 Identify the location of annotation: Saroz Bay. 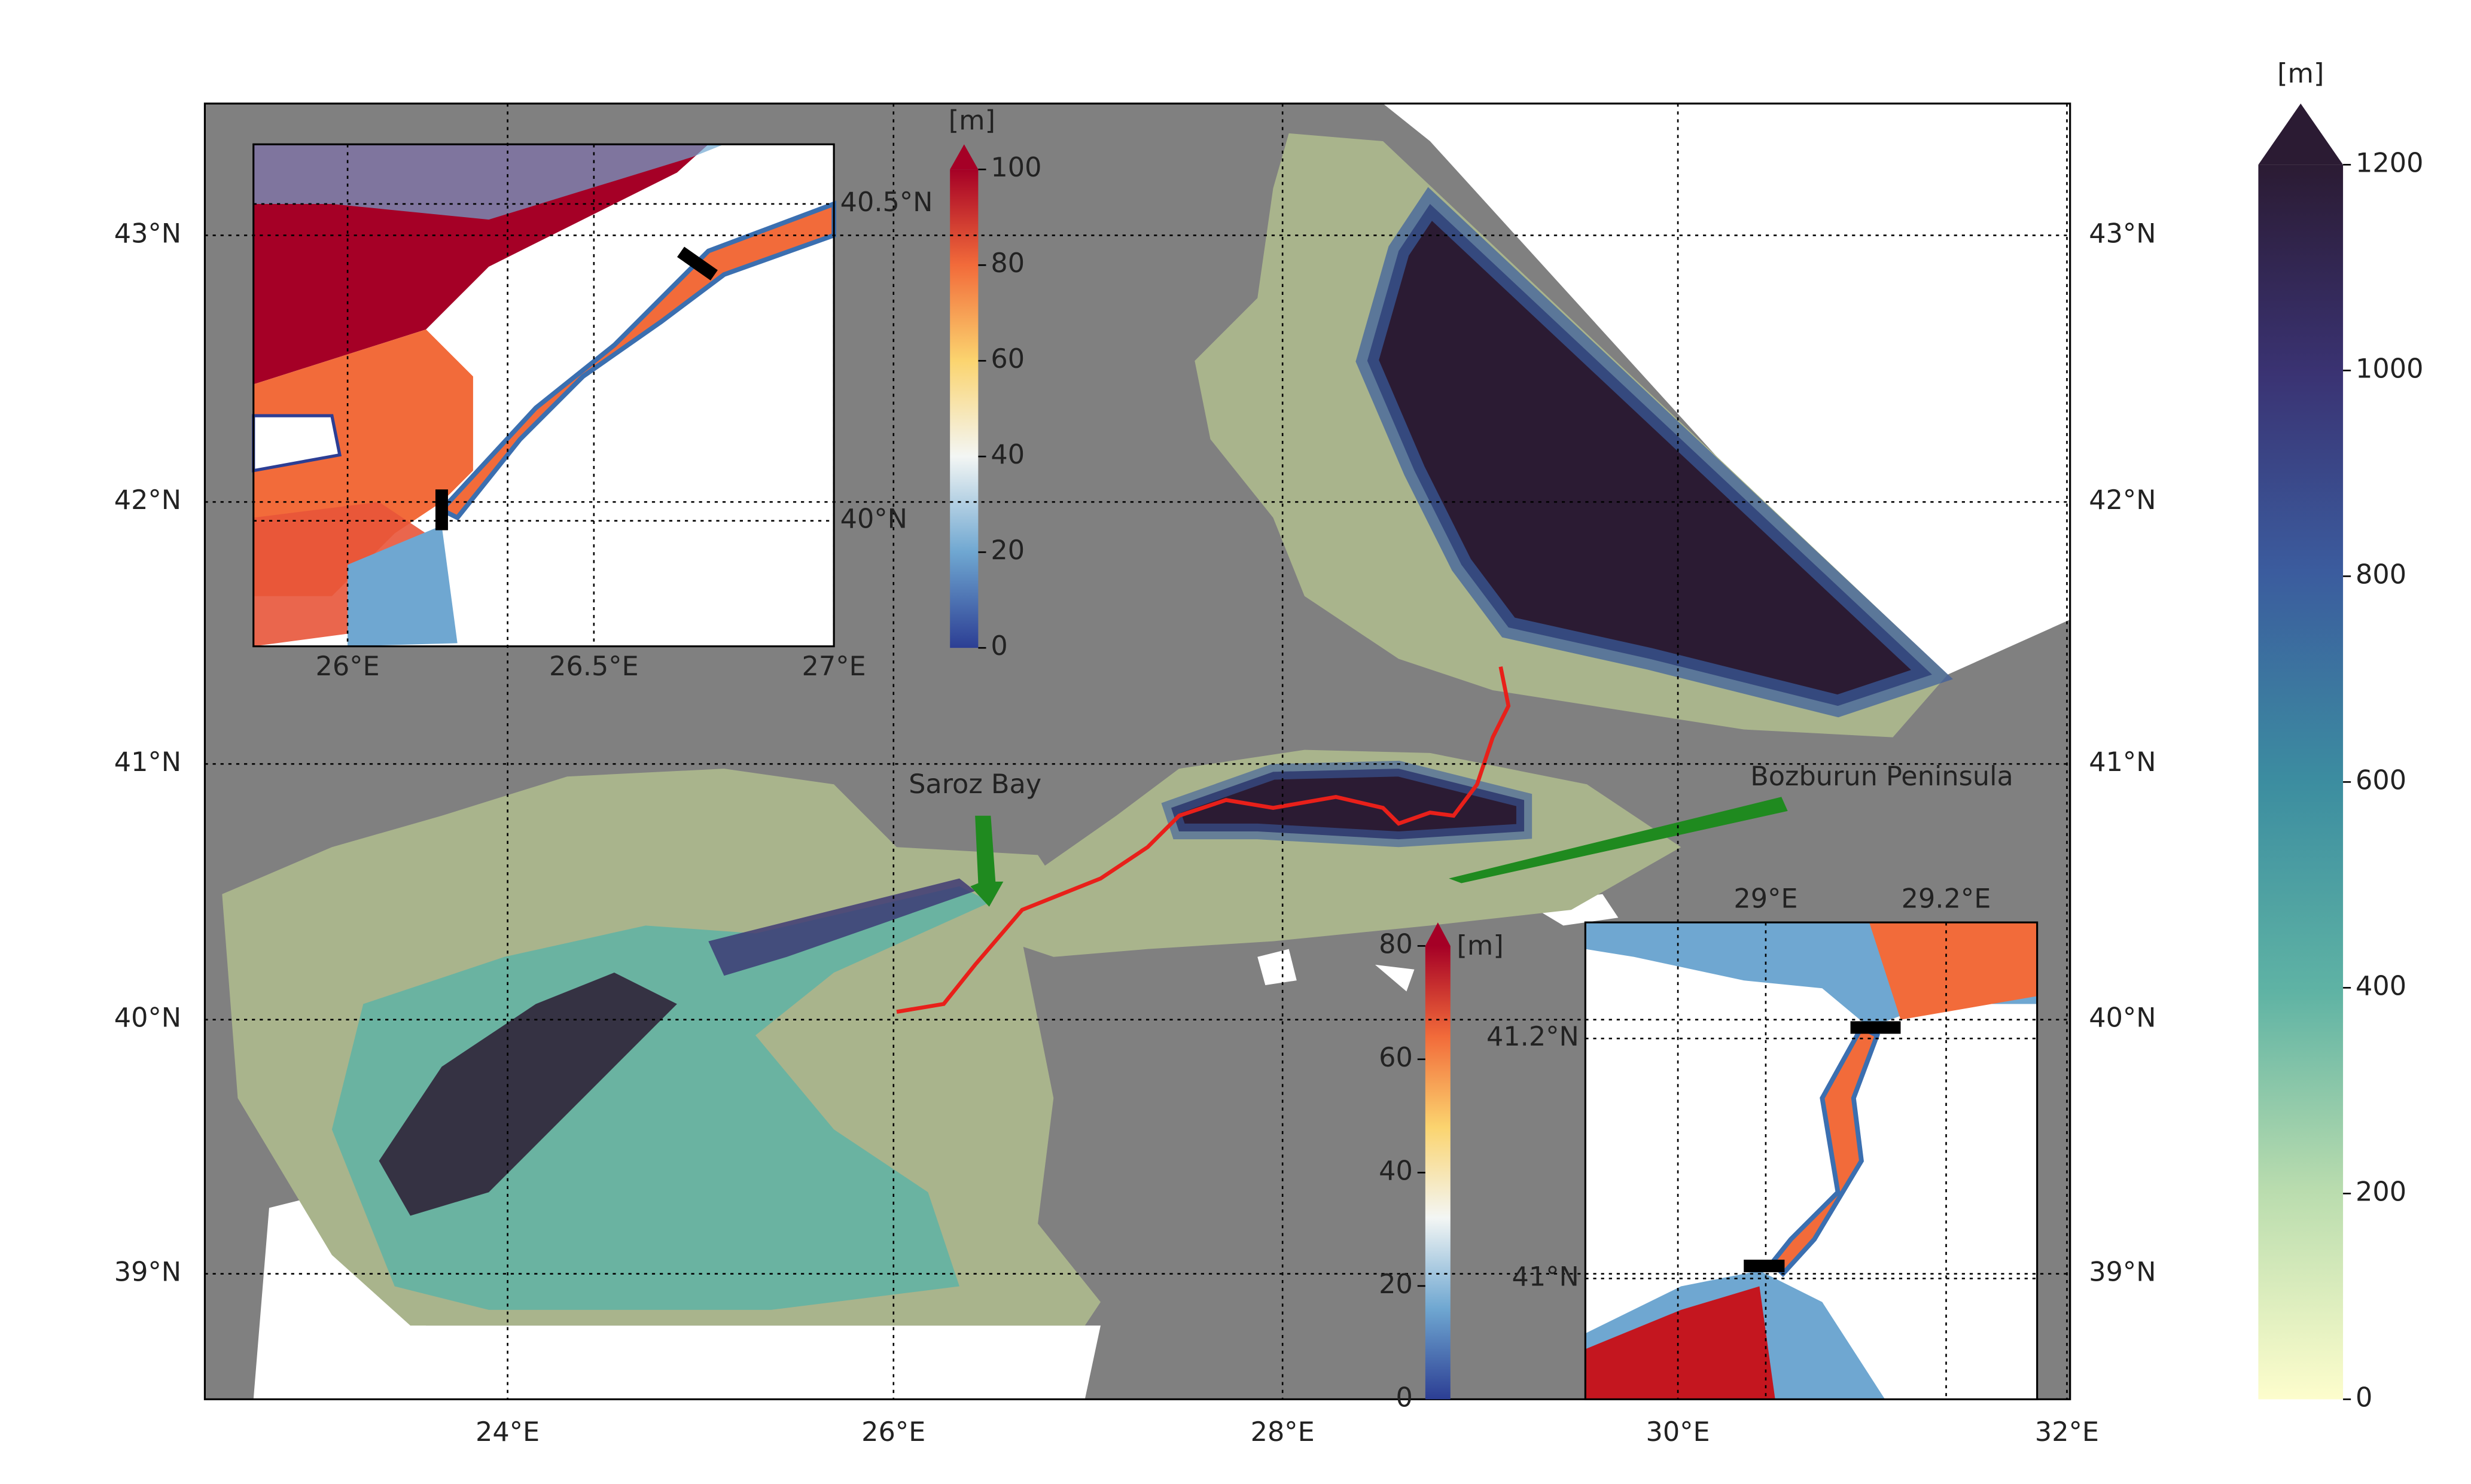
(975, 784).